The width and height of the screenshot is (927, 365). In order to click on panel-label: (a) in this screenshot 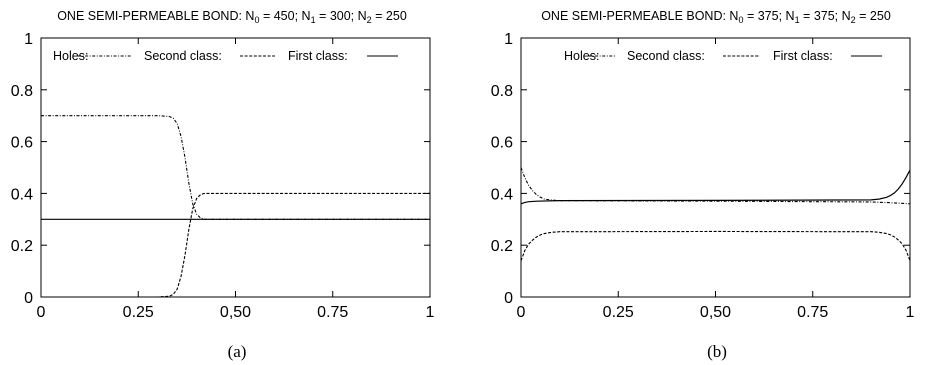, I will do `click(237, 351)`.